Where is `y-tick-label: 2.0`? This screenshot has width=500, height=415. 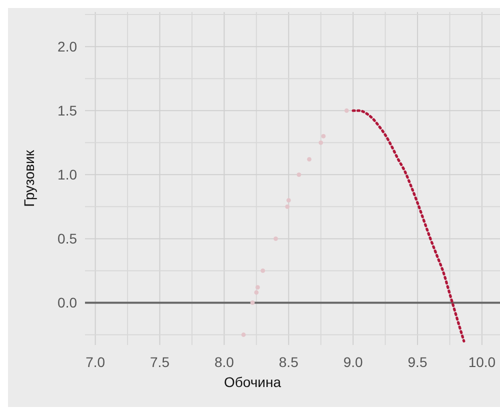
y-tick-label: 2.0 is located at coordinates (68, 46).